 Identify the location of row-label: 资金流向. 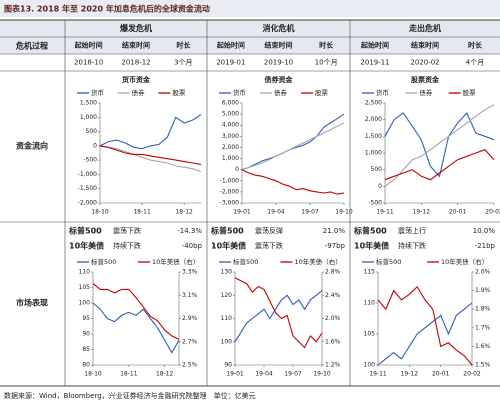
(32, 146).